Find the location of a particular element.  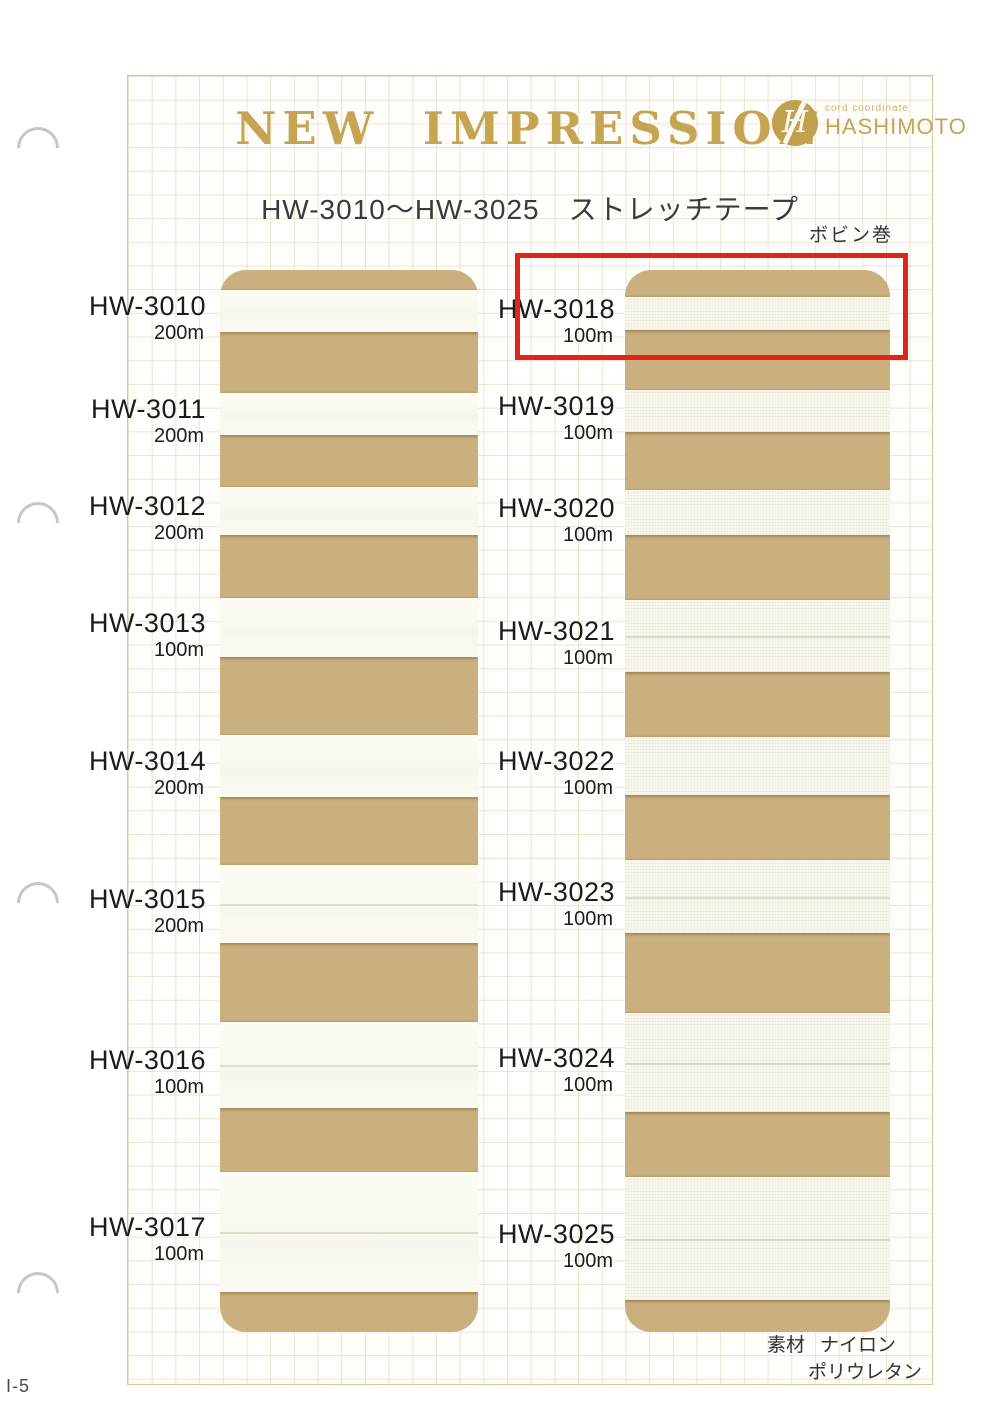

product-code: HW-3016 is located at coordinates (147, 1060).